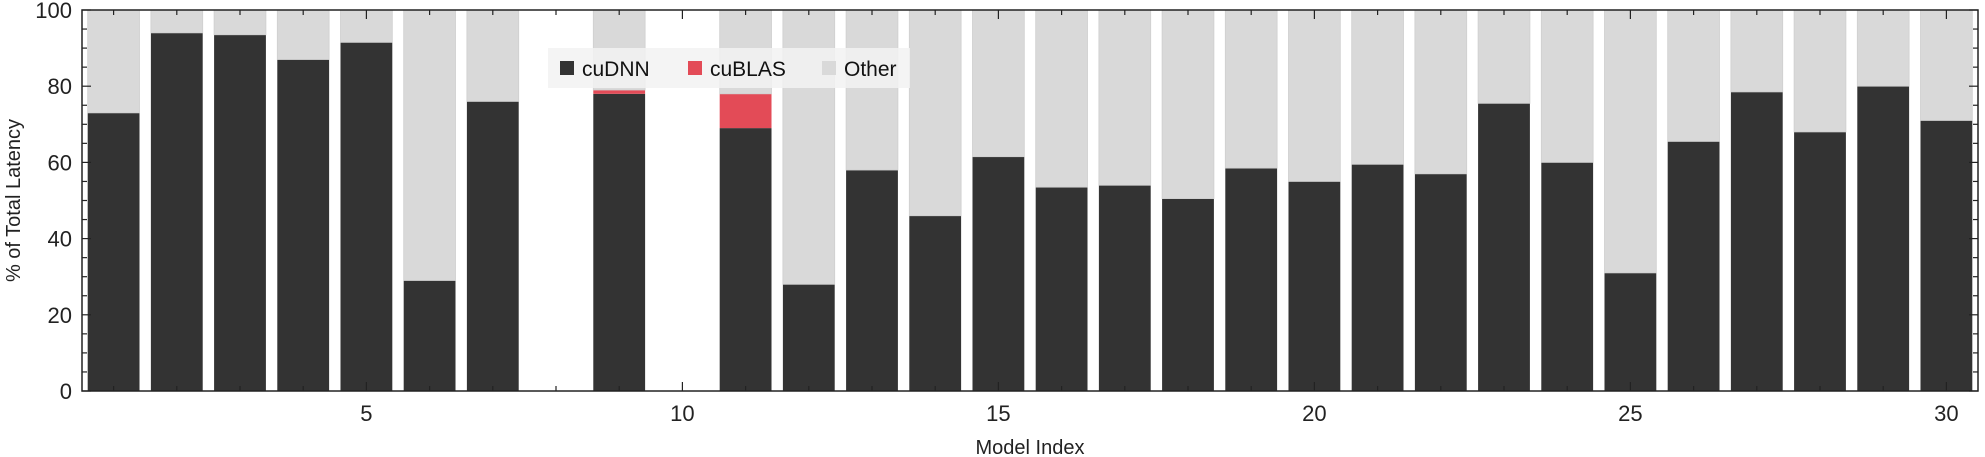 The height and width of the screenshot is (457, 1985). I want to click on legend-swatch-other, so click(829, 68).